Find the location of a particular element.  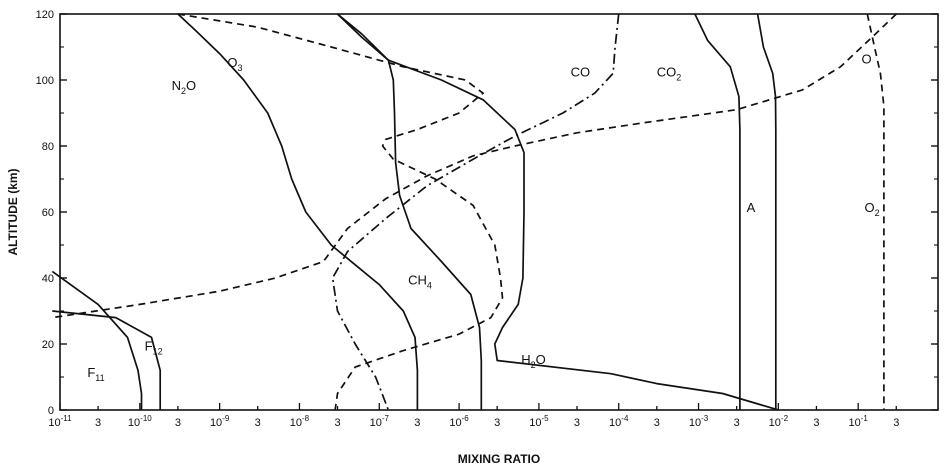

label-a: A is located at coordinates (751, 207).